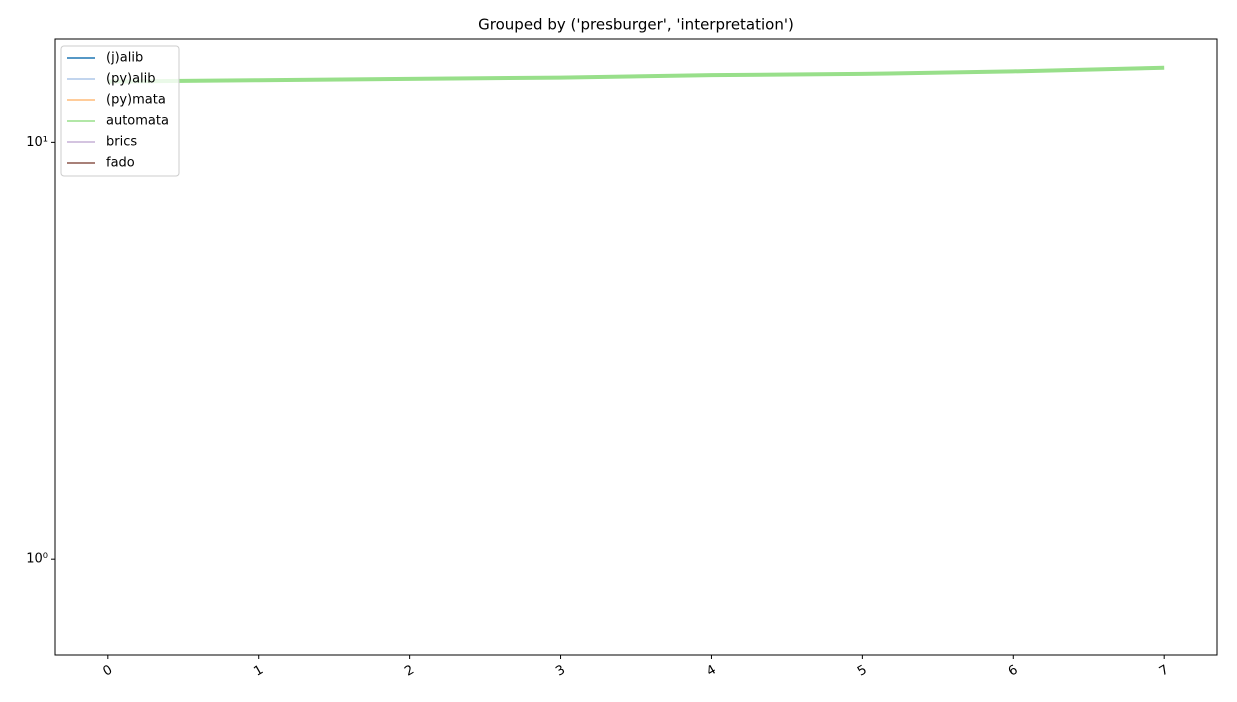 The height and width of the screenshot is (702, 1237). What do you see at coordinates (37, 559) in the screenshot?
I see `y-tick-label: 10⁰` at bounding box center [37, 559].